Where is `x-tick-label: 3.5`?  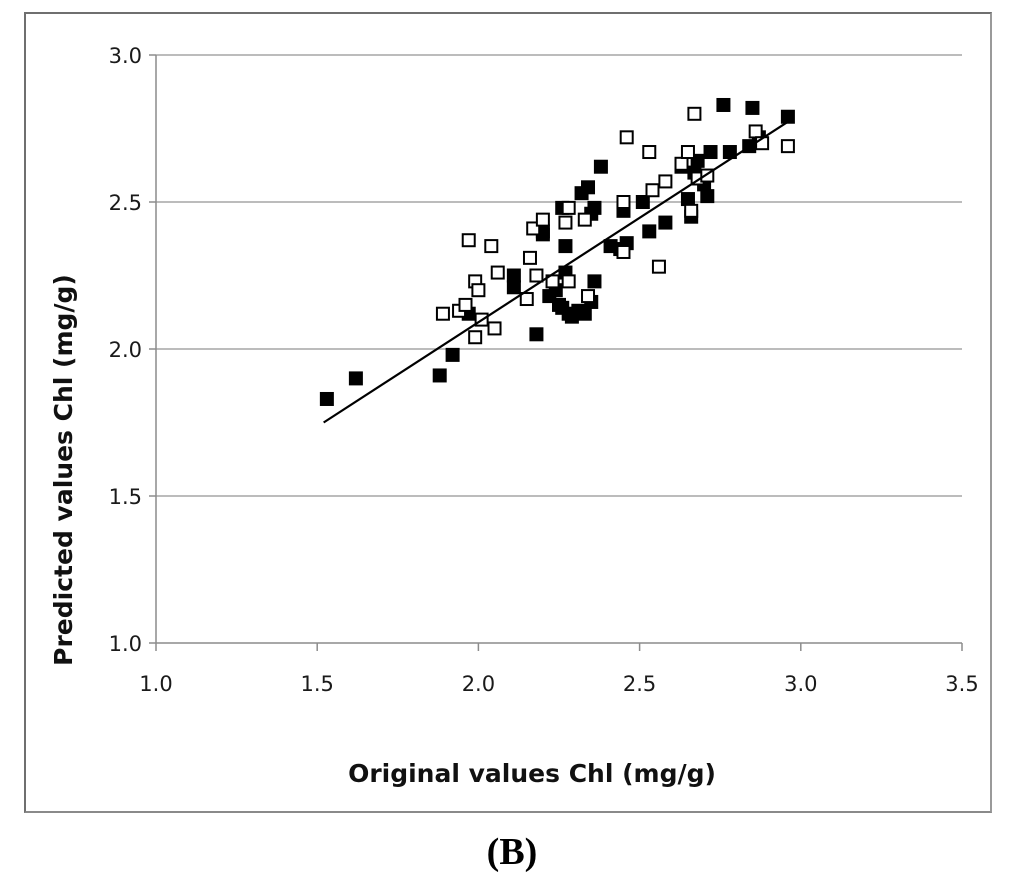
x-tick-label: 3.5 is located at coordinates (961, 684).